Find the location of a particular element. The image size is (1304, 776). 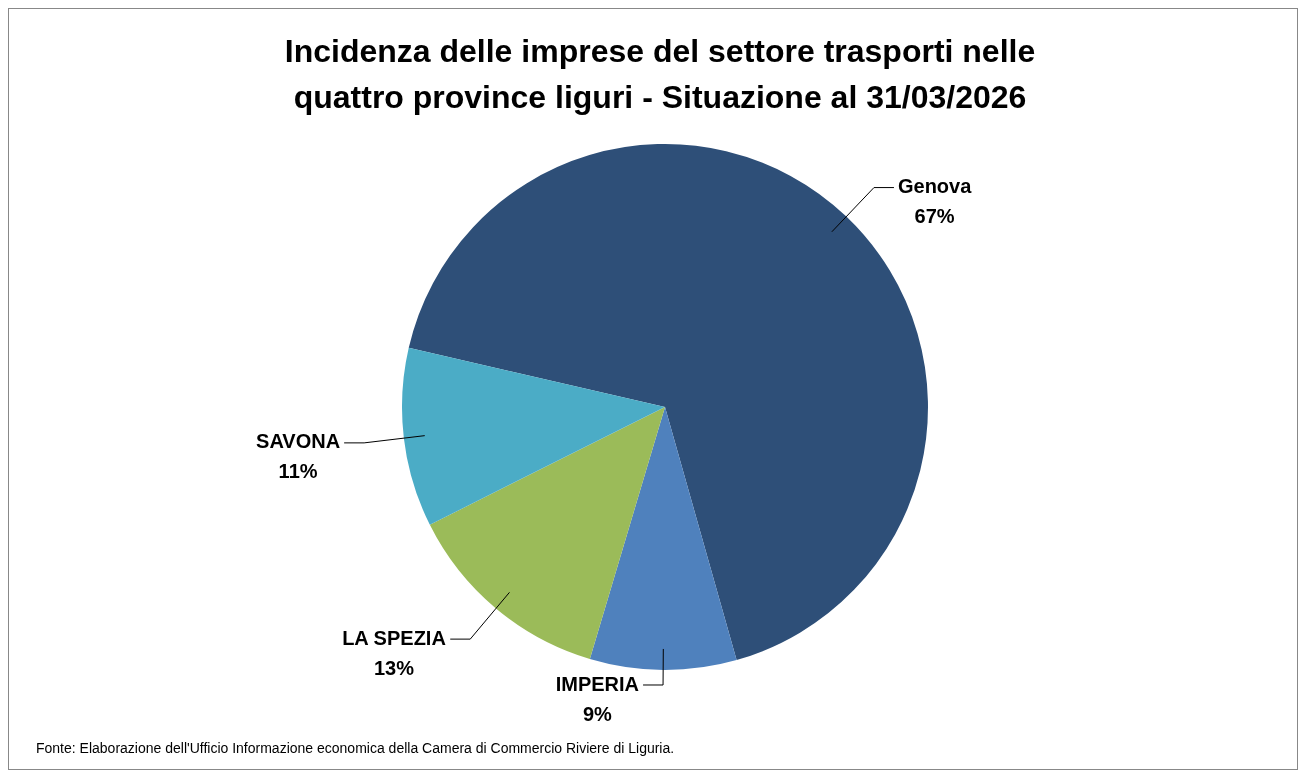

slice-label: IMPERIA is located at coordinates (597, 683).